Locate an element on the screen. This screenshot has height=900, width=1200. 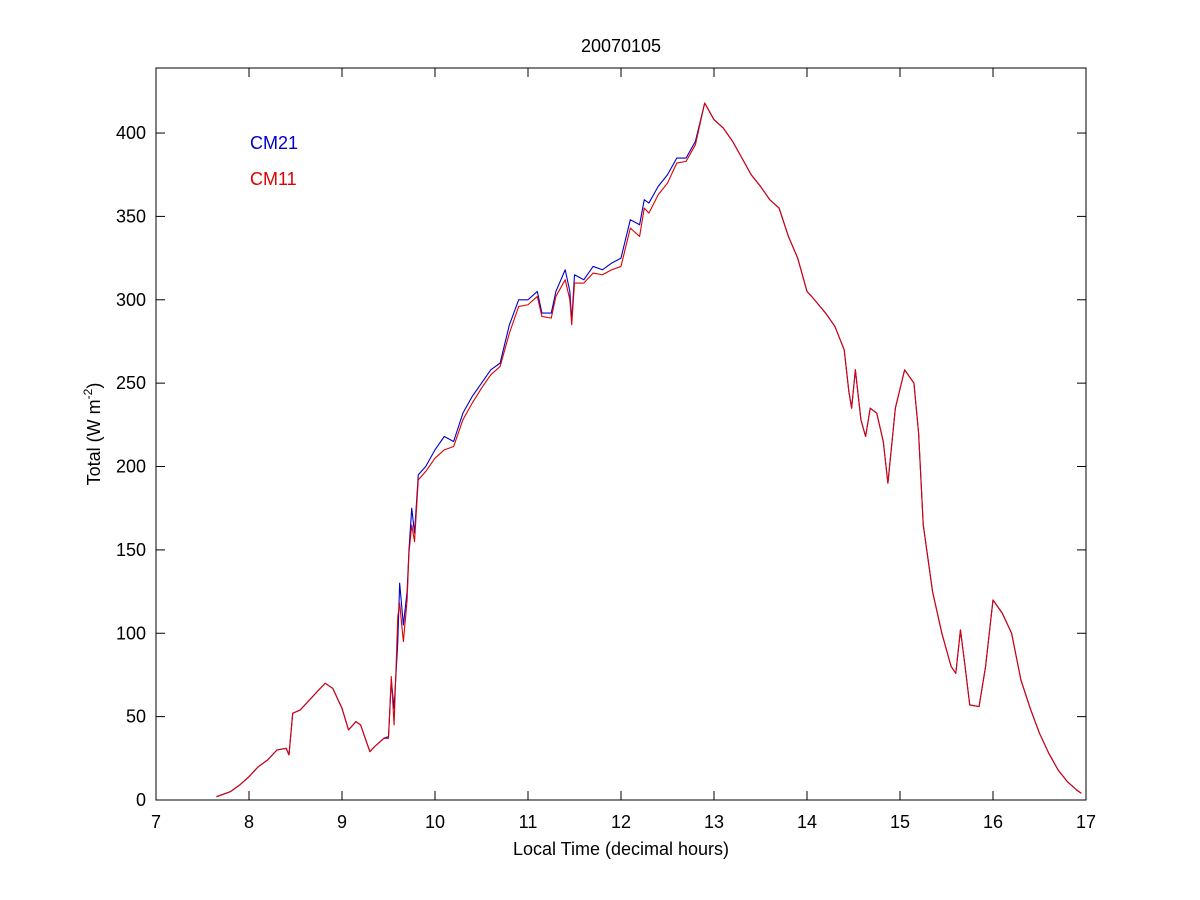
y-tick-label: 150 is located at coordinates (131, 550).